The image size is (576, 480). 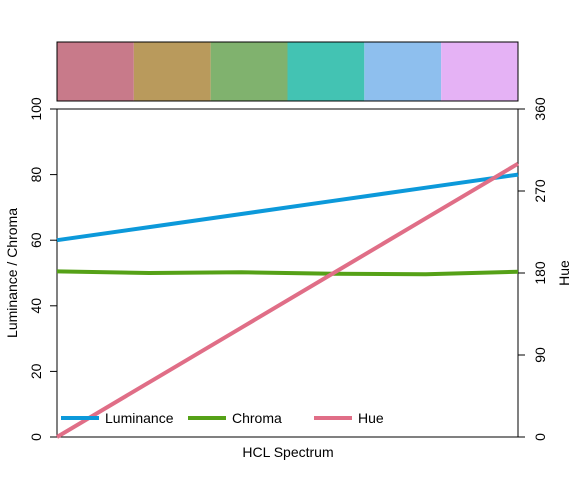 What do you see at coordinates (36, 371) in the screenshot?
I see `left-tick-label: 20` at bounding box center [36, 371].